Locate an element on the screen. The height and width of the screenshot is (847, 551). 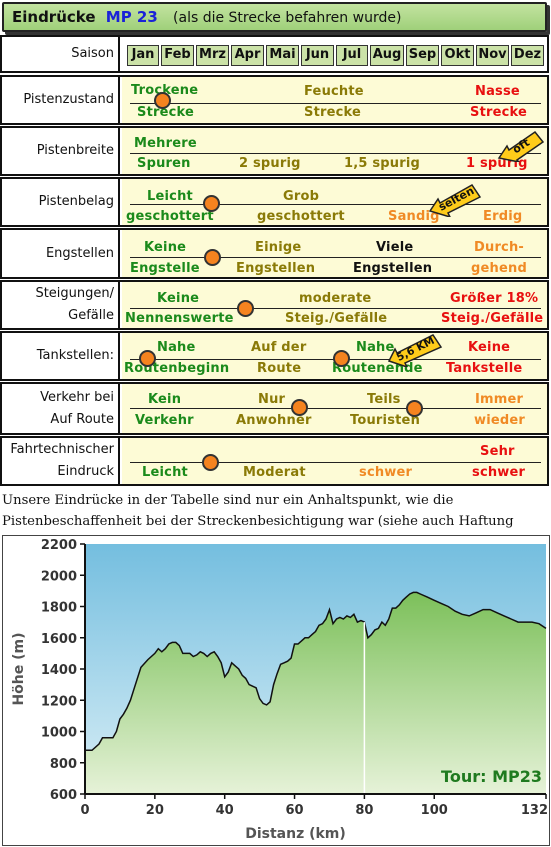
verkehr-c2: Touristen is located at coordinates (385, 420).